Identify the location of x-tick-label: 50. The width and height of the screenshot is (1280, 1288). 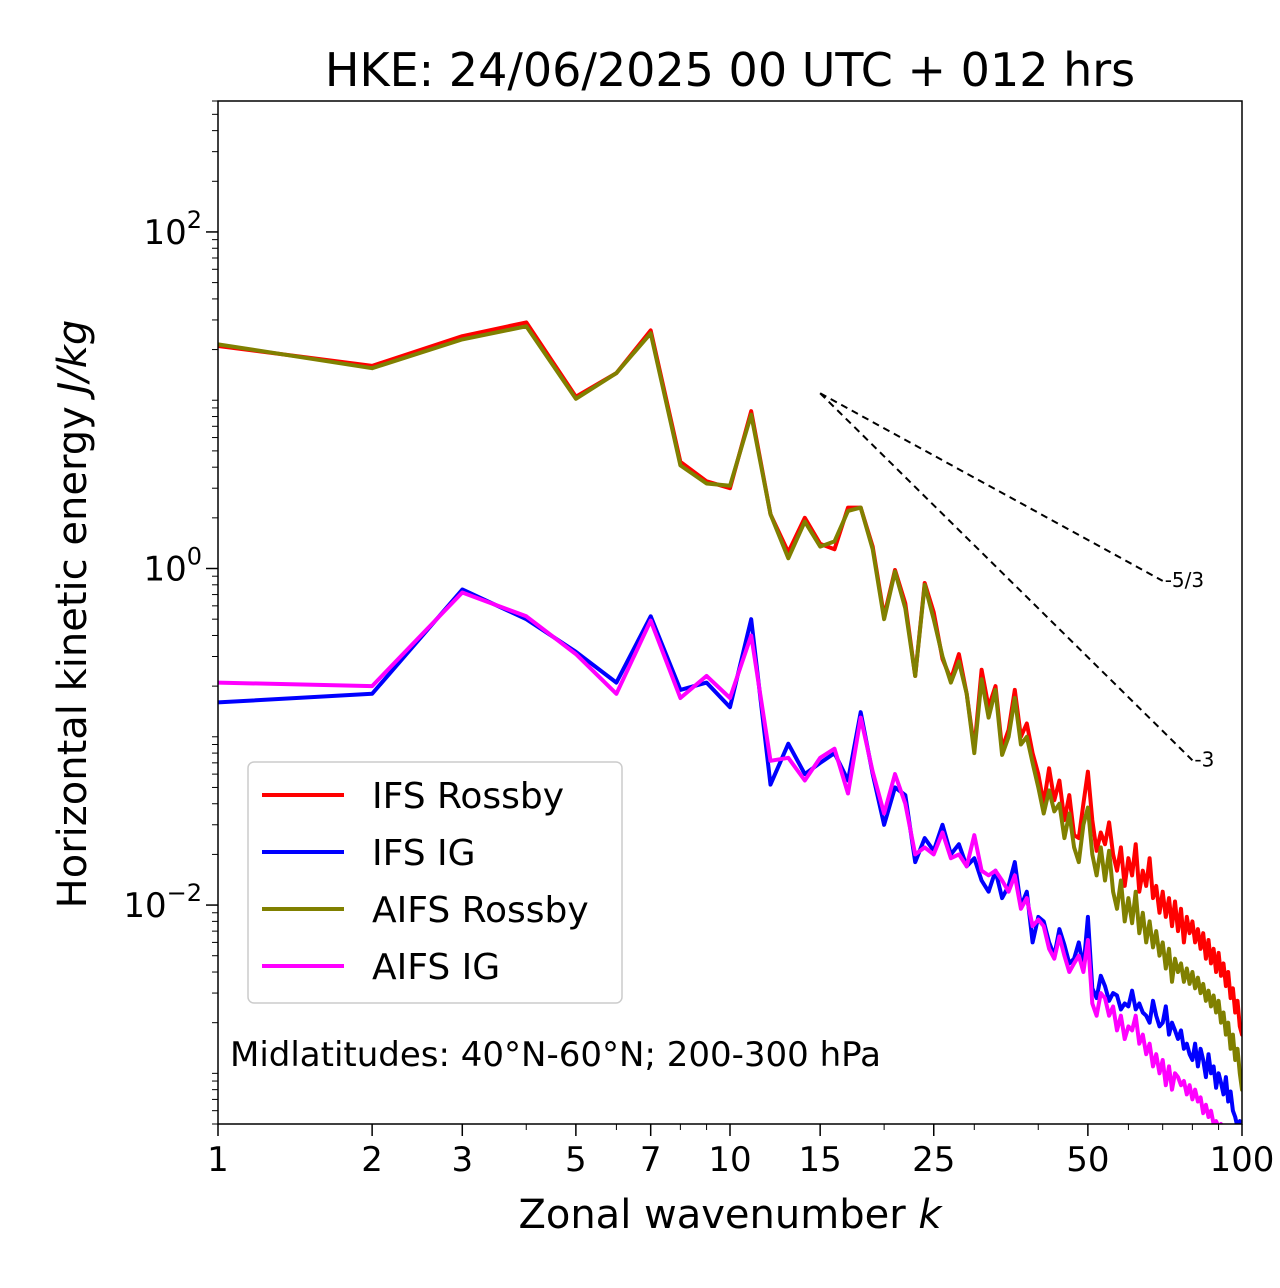
(1087, 1160).